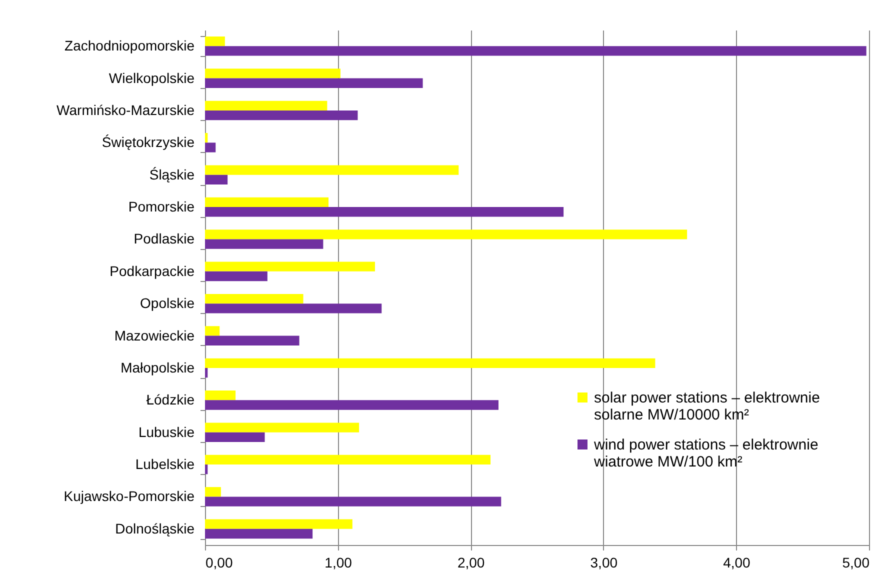 This screenshot has width=889, height=580. I want to click on x-tick-label: 4,00, so click(737, 562).